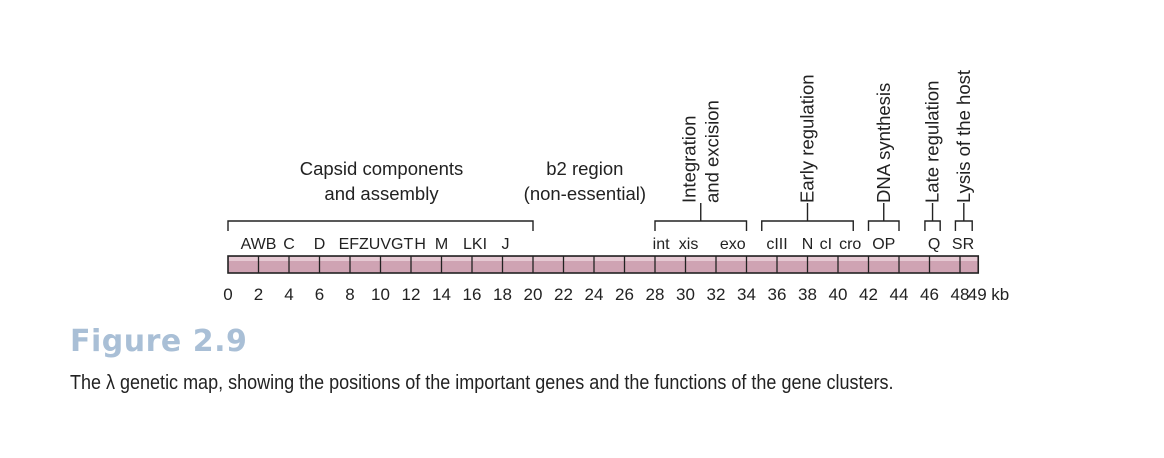 The width and height of the screenshot is (1164, 458). I want to click on tick-label: 26, so click(624, 294).